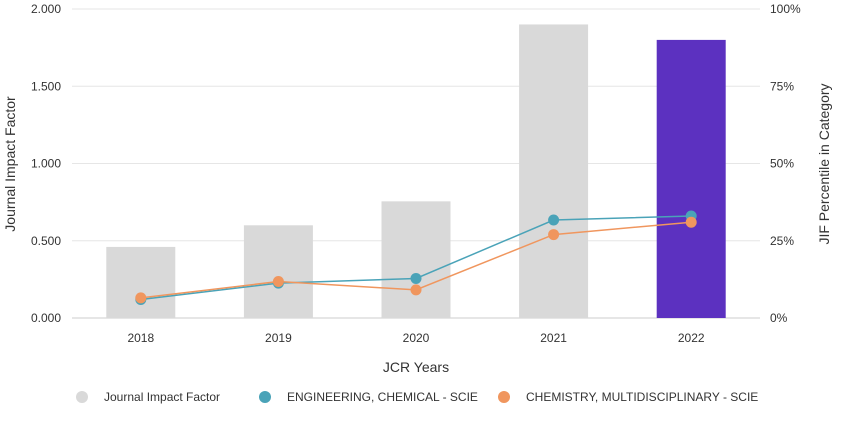 The width and height of the screenshot is (853, 431). Describe the element at coordinates (46, 318) in the screenshot. I see `left-y-tick-label: 0.000` at that location.